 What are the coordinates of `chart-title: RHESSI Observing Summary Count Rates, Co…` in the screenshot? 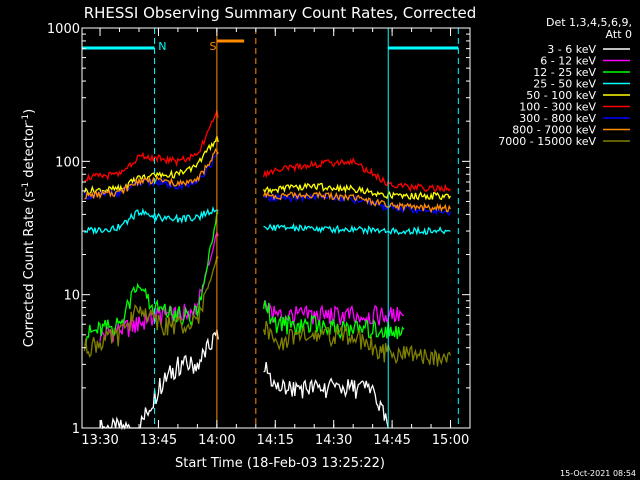 It's located at (280, 13).